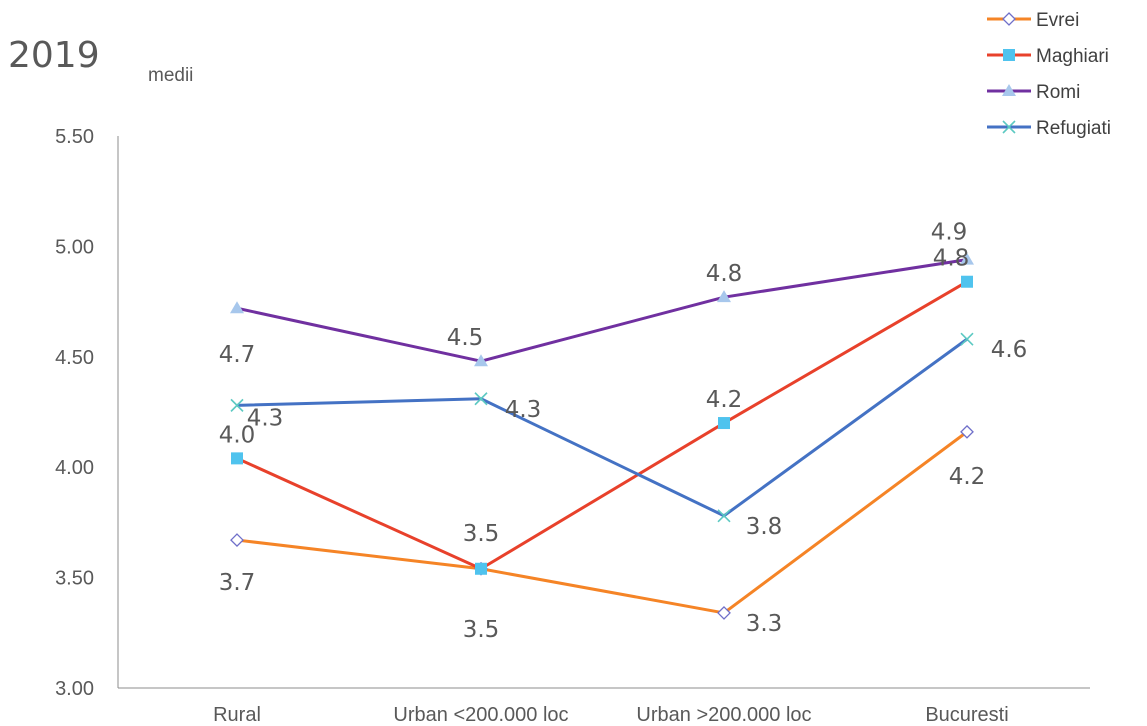 This screenshot has width=1147, height=726. I want to click on data-label: 4.5, so click(465, 338).